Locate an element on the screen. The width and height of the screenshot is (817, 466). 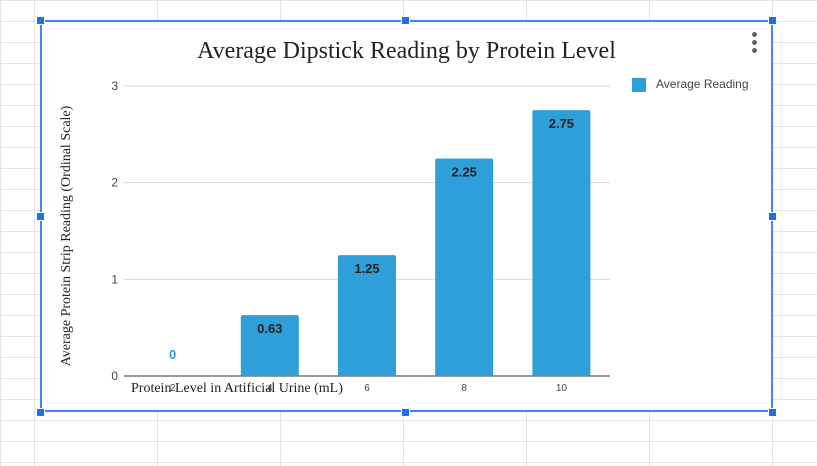
x-tick-label: 10 is located at coordinates (562, 388).